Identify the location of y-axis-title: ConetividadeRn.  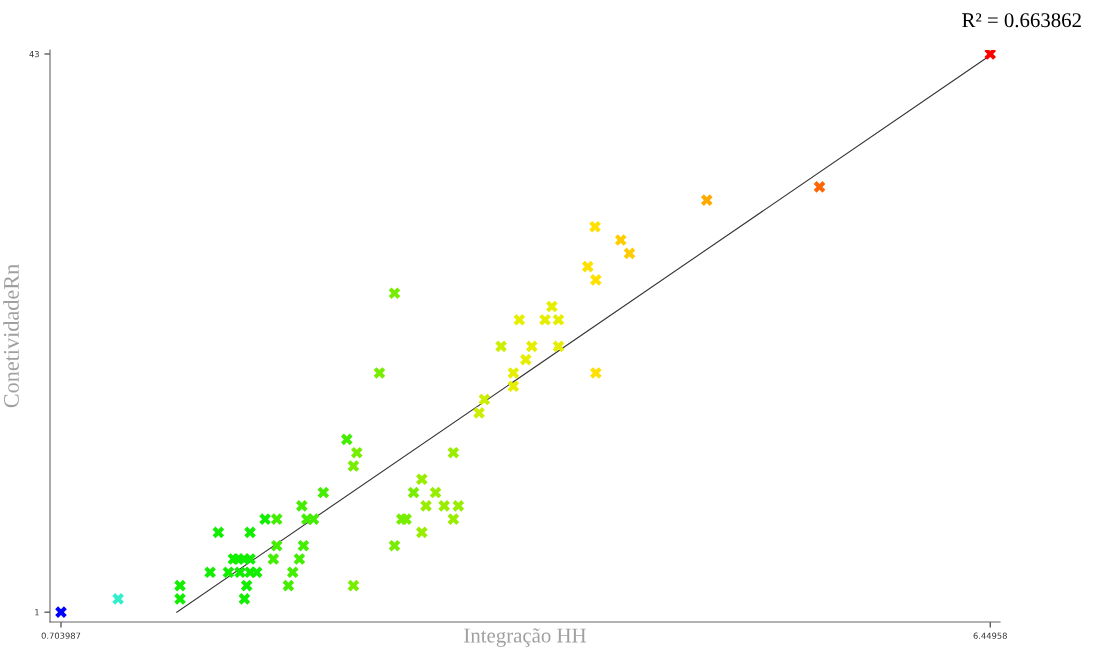
(11, 336).